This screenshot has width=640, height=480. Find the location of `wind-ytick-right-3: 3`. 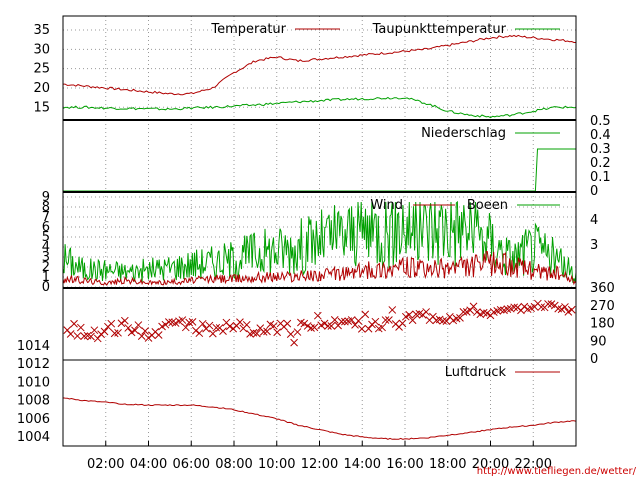

wind-ytick-right-3: 3 is located at coordinates (594, 245).